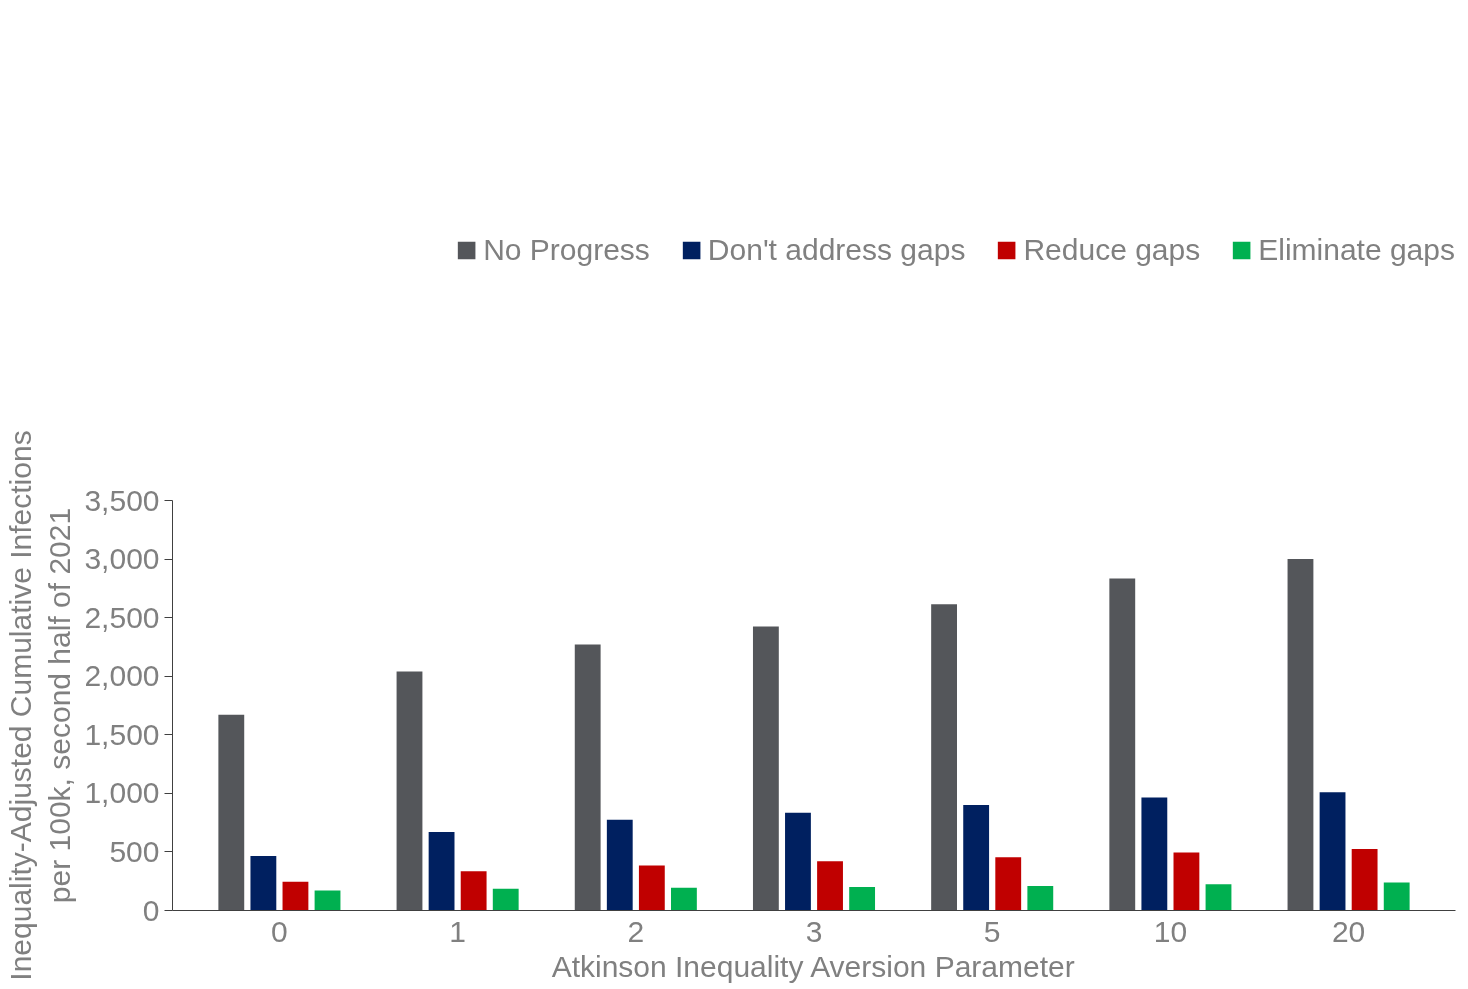  I want to click on x-tick-label: 0, so click(279, 931).